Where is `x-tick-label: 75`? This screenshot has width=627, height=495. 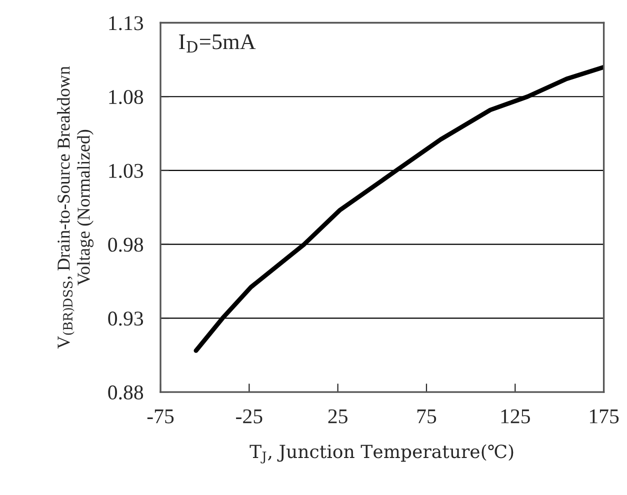 x-tick-label: 75 is located at coordinates (426, 417).